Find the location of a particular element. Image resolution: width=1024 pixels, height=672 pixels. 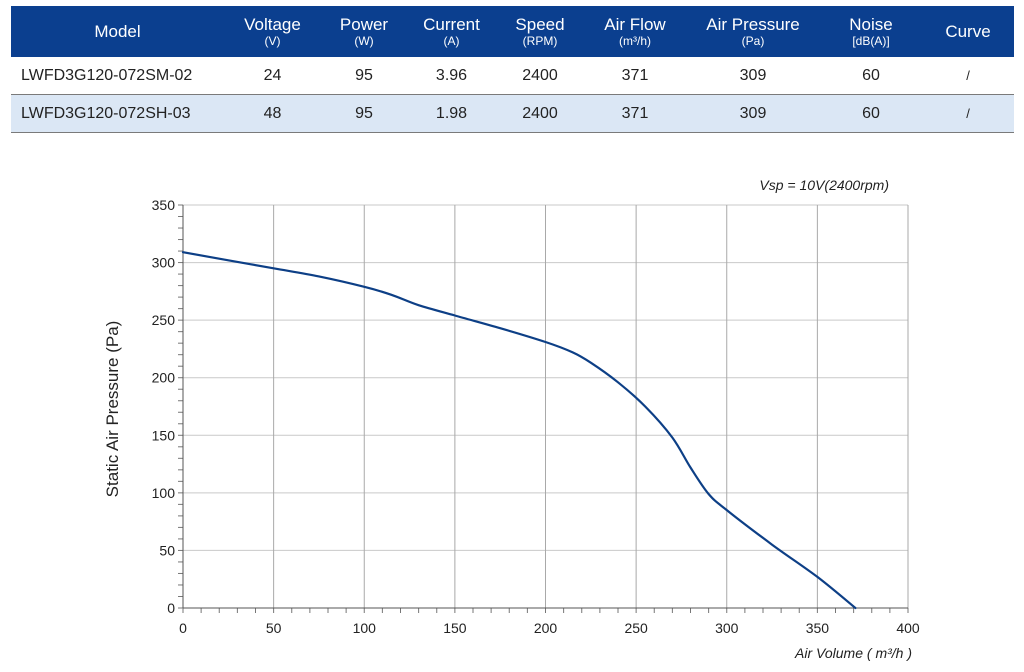

chart-annotation: Vsp = 10V(2400rpm) is located at coordinates (824, 185).